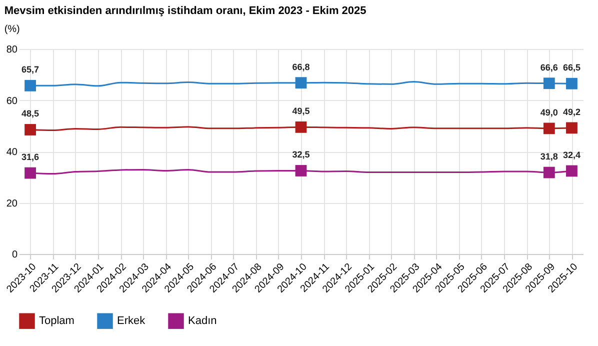 The height and width of the screenshot is (346, 598). What do you see at coordinates (549, 112) in the screenshot?
I see `data-label: 49,0` at bounding box center [549, 112].